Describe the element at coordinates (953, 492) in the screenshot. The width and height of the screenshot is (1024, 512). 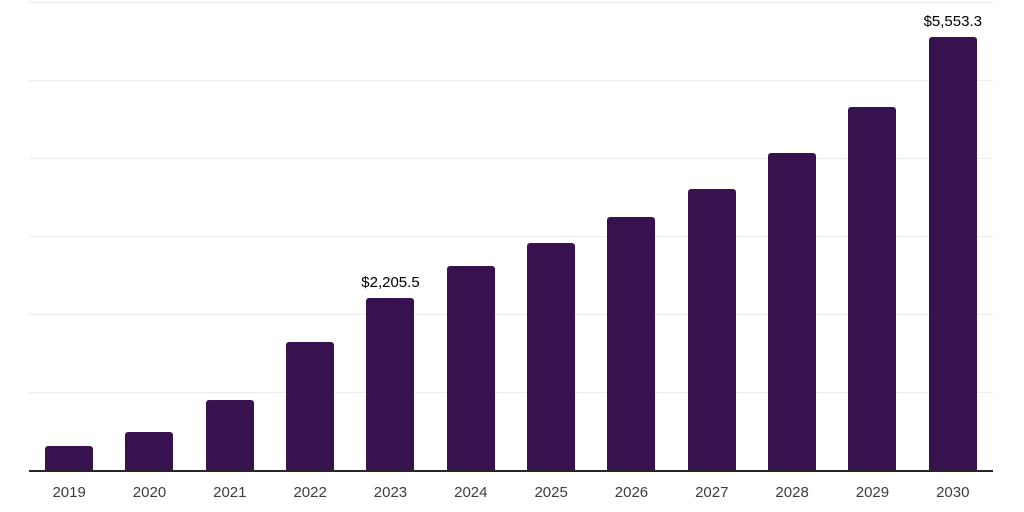
I see `x-tick-label-2030: 2030` at that location.